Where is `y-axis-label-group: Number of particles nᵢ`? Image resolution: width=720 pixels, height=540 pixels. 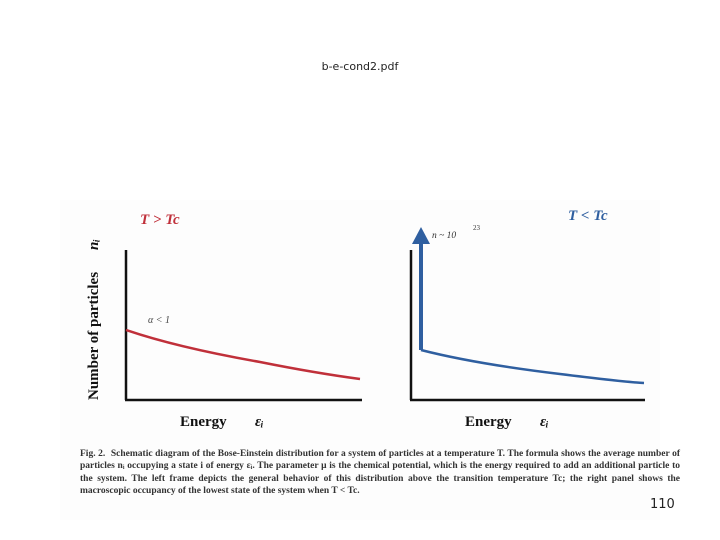 y-axis-label-group: Number of particles nᵢ is located at coordinates (94, 319).